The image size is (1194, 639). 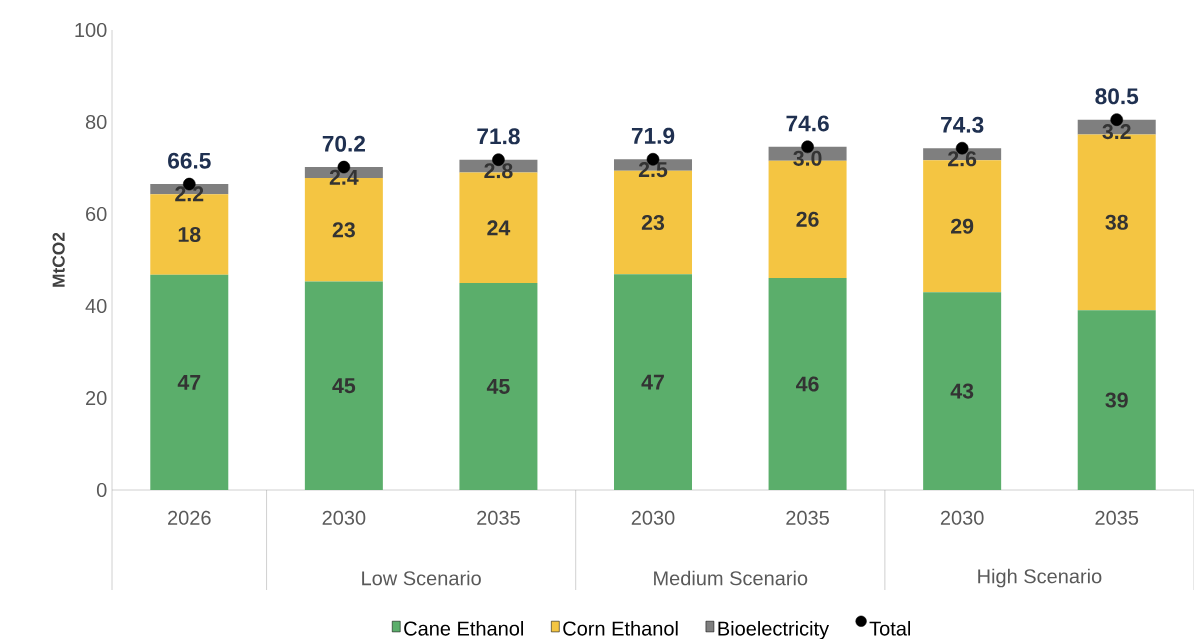 What do you see at coordinates (498, 136) in the screenshot?
I see `data-label: 71.8` at bounding box center [498, 136].